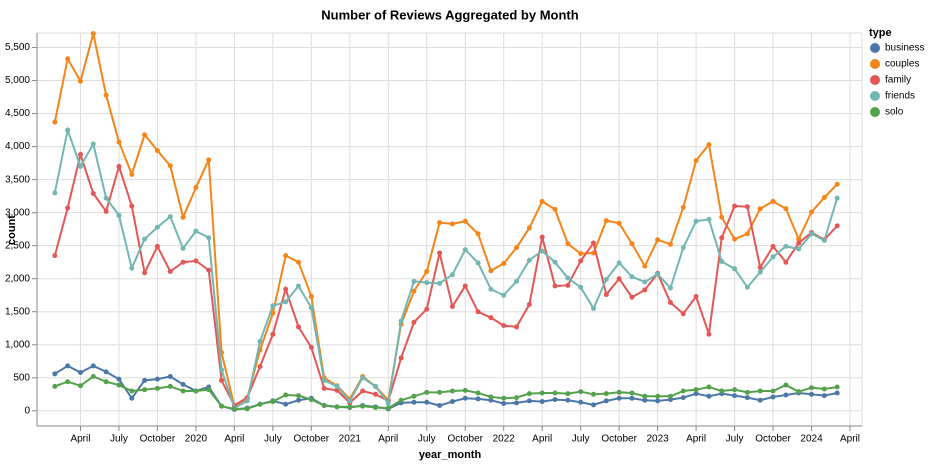  What do you see at coordinates (17, 212) in the screenshot?
I see `y-tick-label: 3,000` at bounding box center [17, 212].